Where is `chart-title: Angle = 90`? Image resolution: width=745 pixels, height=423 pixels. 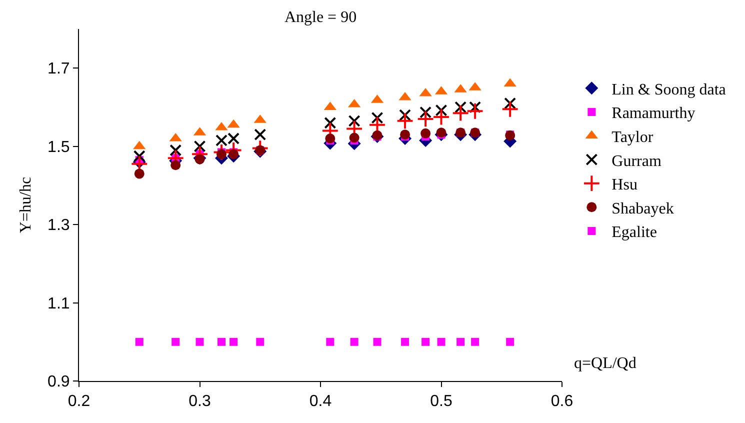
chart-title: Angle = 90 is located at coordinates (320, 17).